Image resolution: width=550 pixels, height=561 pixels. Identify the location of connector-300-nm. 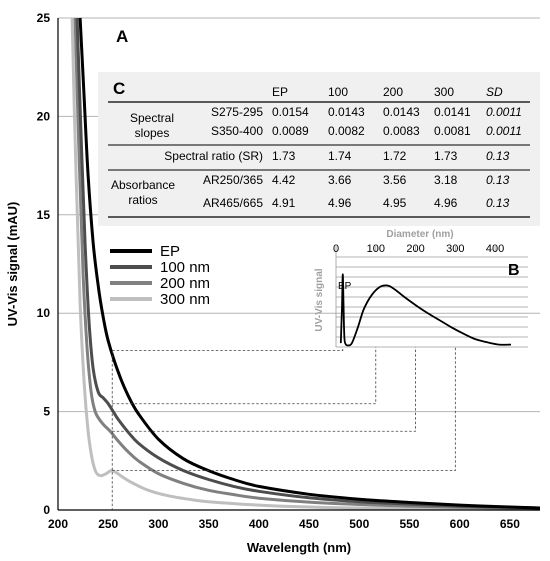
(284, 409).